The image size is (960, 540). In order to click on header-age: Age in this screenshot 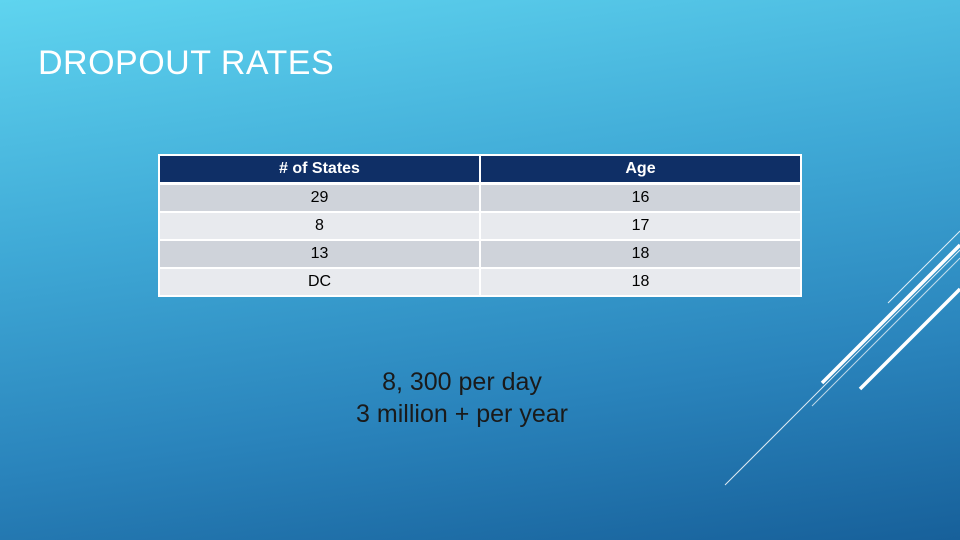, I will do `click(640, 170)`.